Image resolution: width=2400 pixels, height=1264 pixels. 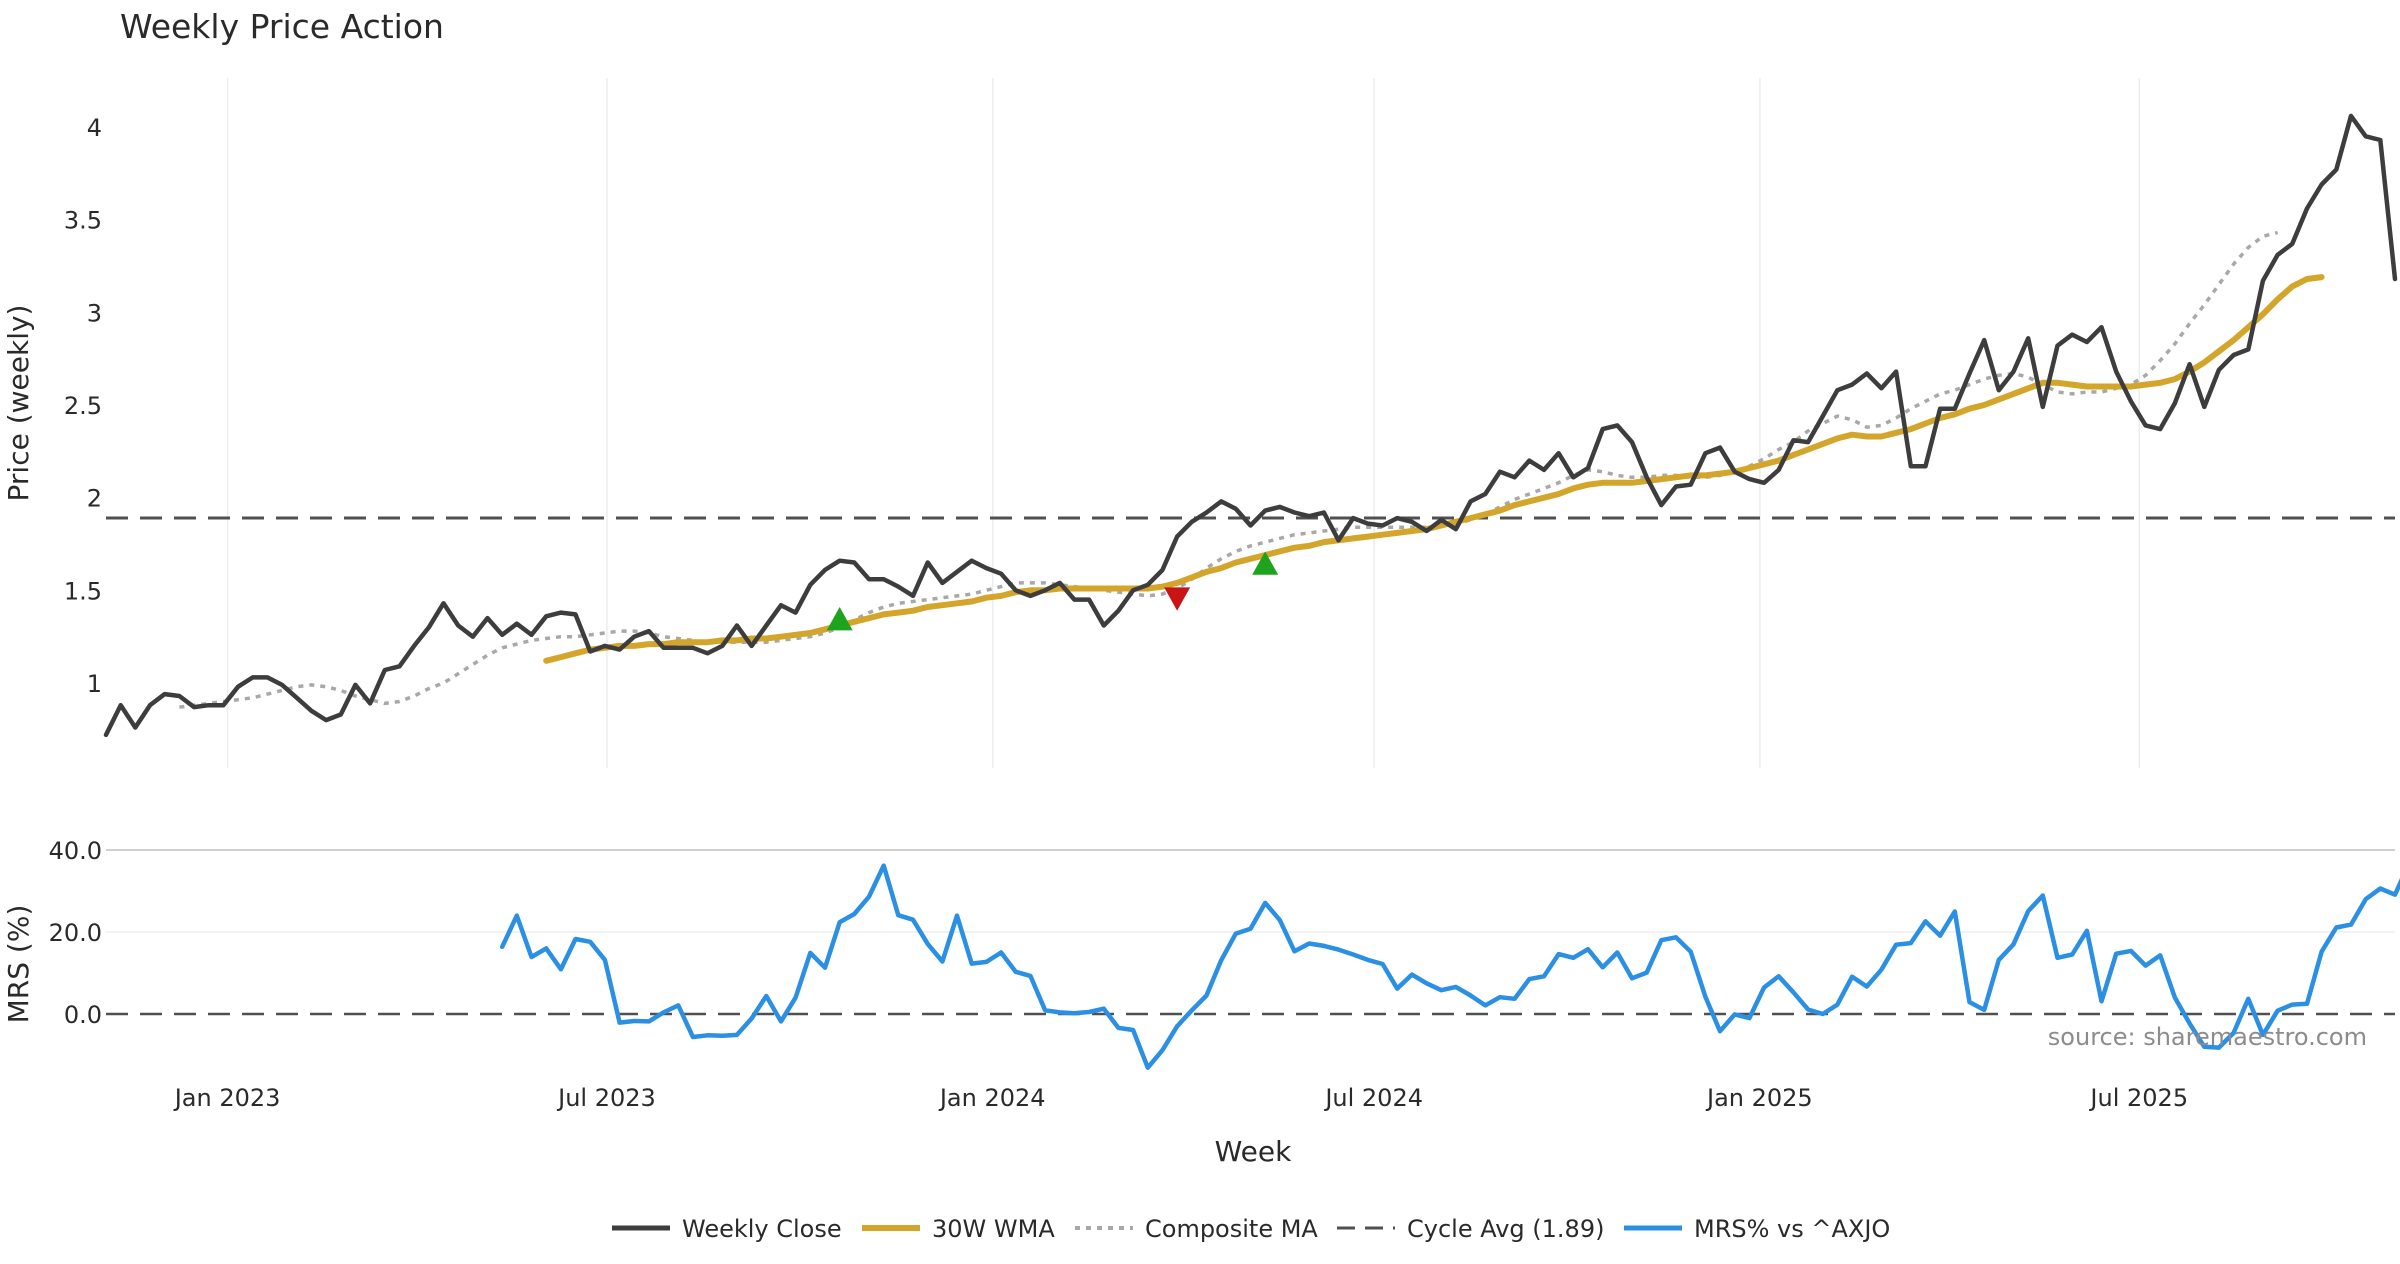 What do you see at coordinates (18, 964) in the screenshot?
I see `mrs-axis-title: MRS (%)` at bounding box center [18, 964].